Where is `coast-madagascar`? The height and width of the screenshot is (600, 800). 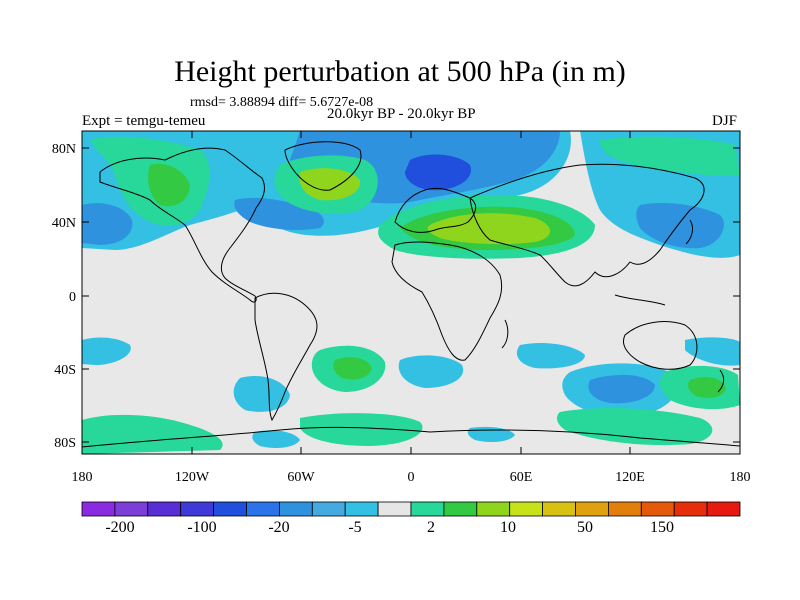 coast-madagascar is located at coordinates (505, 334).